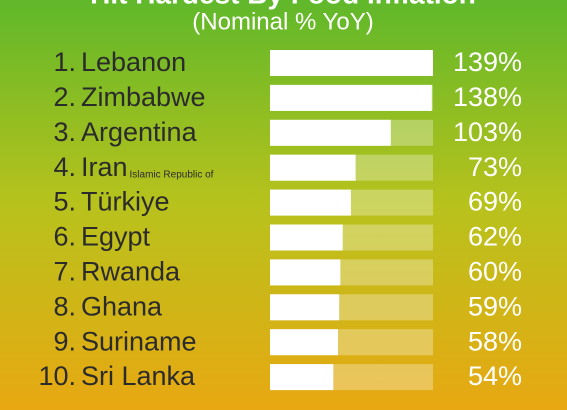 The image size is (567, 410). I want to click on rank-label: 2., so click(64, 97).